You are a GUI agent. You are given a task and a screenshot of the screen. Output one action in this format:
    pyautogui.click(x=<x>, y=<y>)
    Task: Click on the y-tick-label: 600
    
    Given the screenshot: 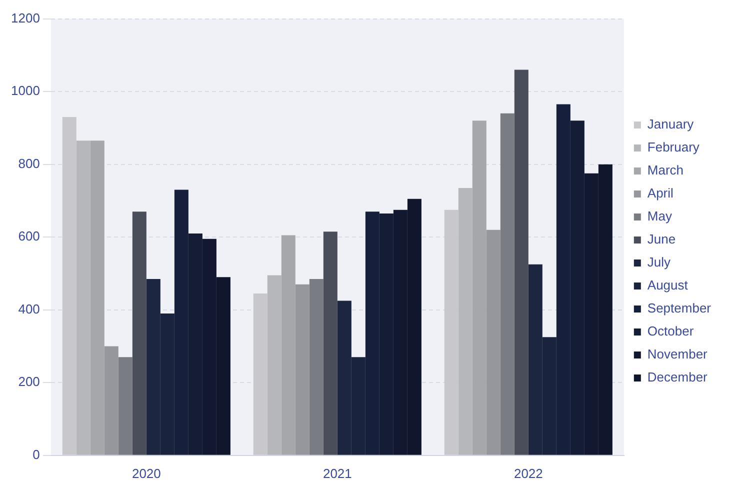 What is the action you would take?
    pyautogui.click(x=29, y=236)
    